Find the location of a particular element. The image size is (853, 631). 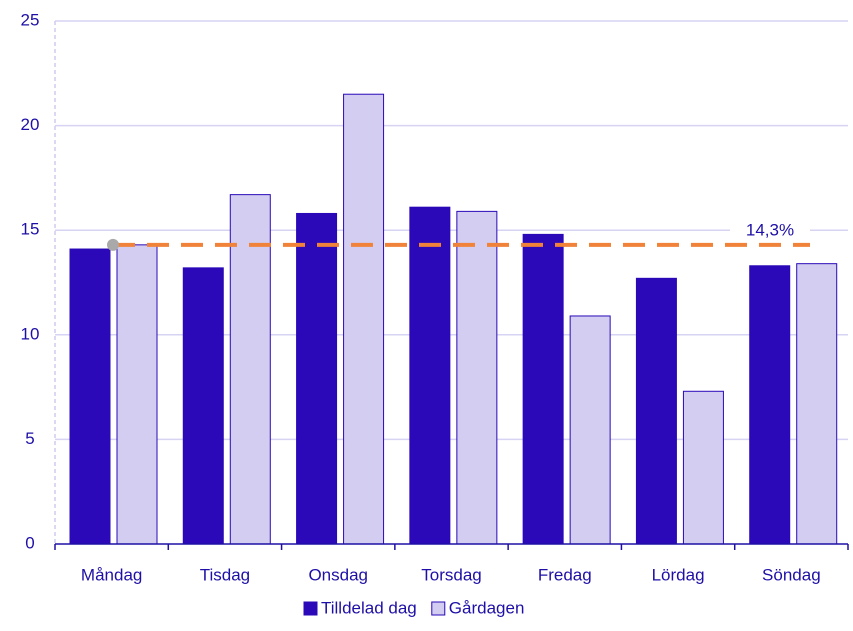

x-tick-label: Onsdag is located at coordinates (338, 574).